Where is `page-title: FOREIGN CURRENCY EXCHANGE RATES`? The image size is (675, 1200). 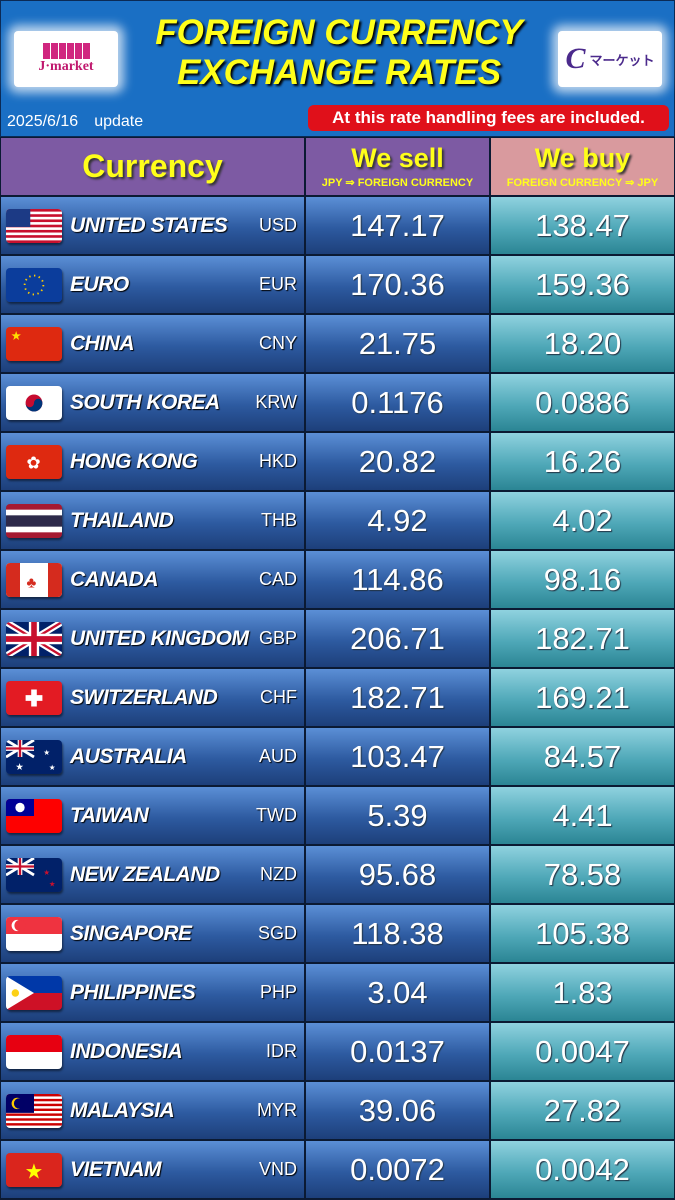 page-title: FOREIGN CURRENCY EXCHANGE RATES is located at coordinates (339, 52).